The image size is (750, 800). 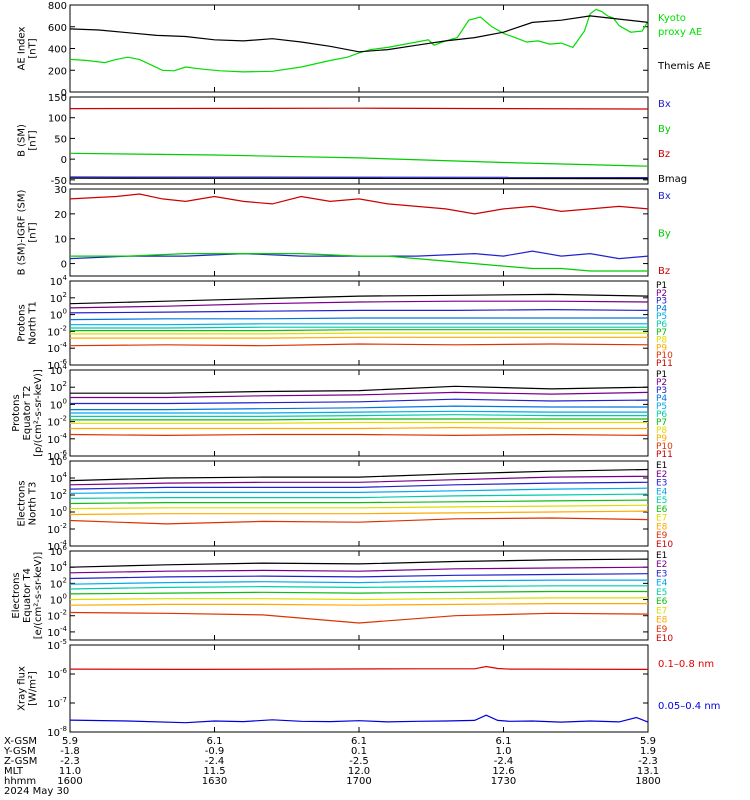 I want to click on axis-row-value: 1630, so click(x=214, y=781).